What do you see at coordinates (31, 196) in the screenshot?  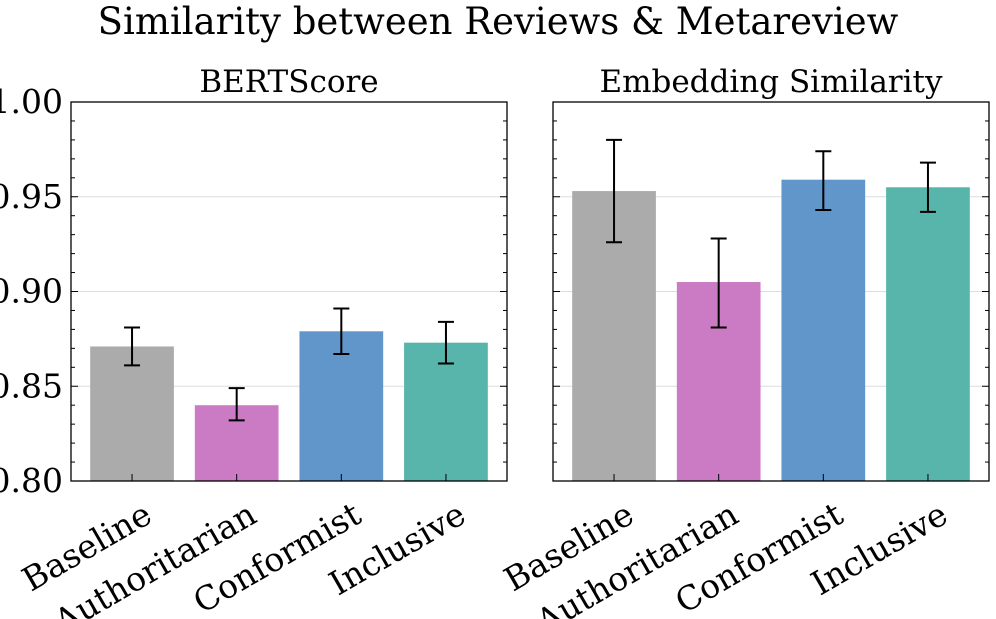 I see `y-tick-label: 0.95` at bounding box center [31, 196].